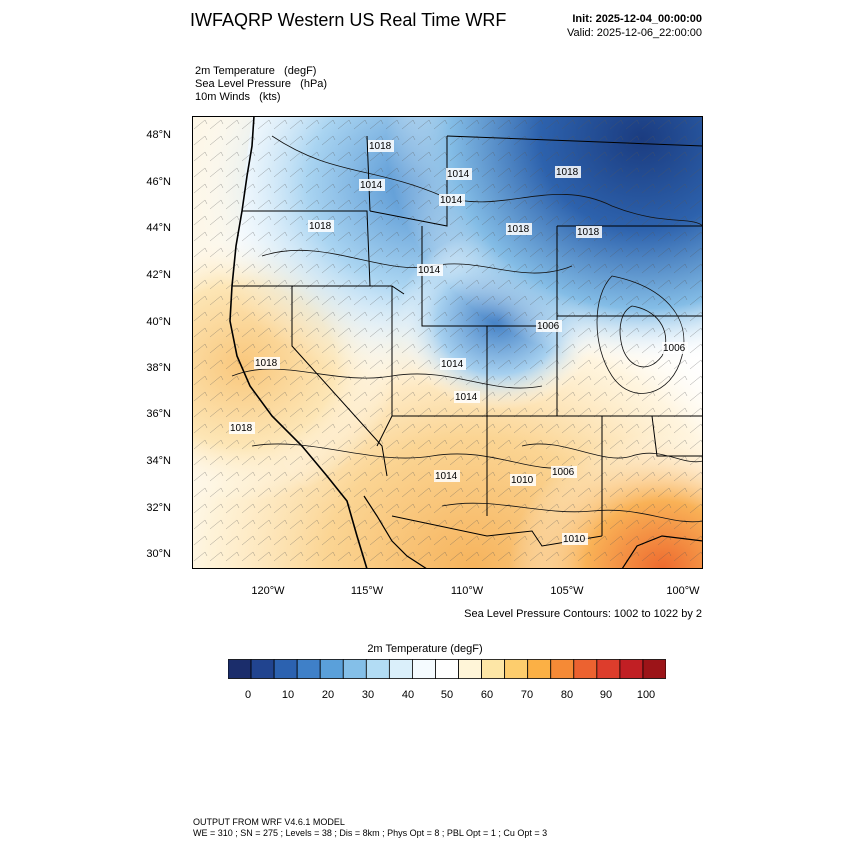 Image resolution: width=850 pixels, height=850 pixels. What do you see at coordinates (447, 695) in the screenshot?
I see `colorbar-label: 50` at bounding box center [447, 695].